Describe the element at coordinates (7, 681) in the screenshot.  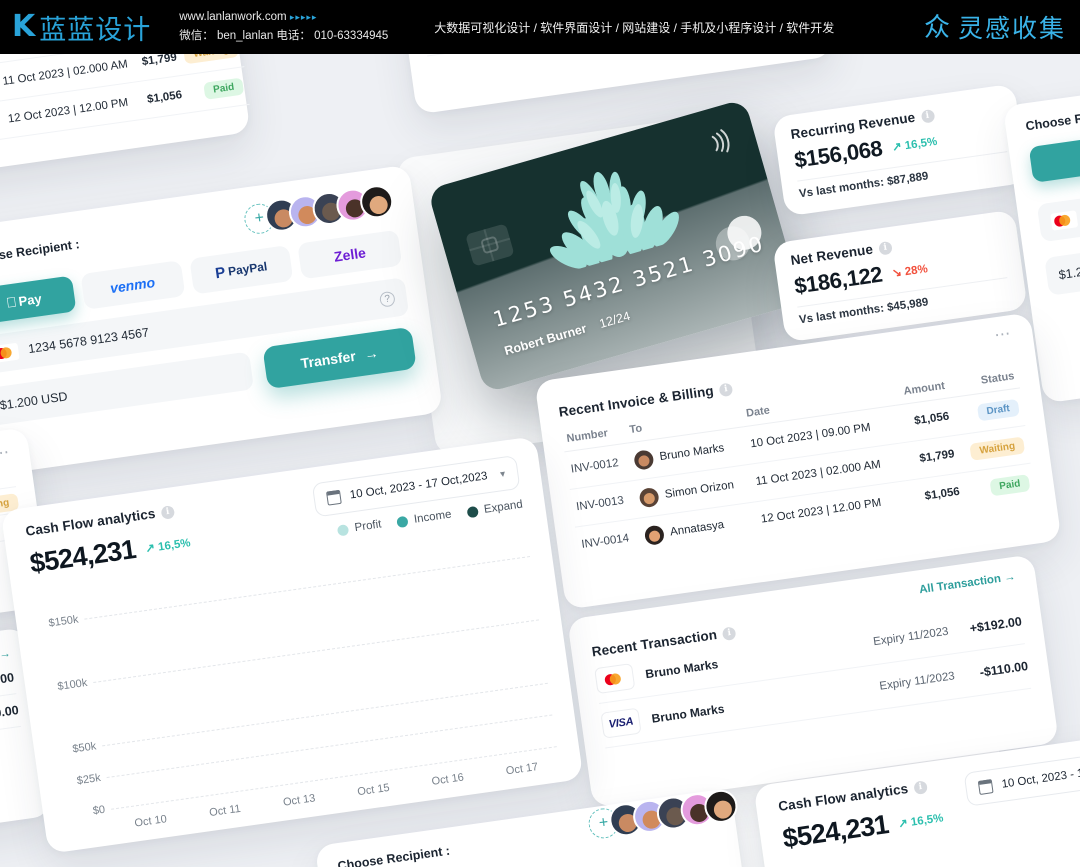
I see `transaction-amount: +$192.00` at that location.